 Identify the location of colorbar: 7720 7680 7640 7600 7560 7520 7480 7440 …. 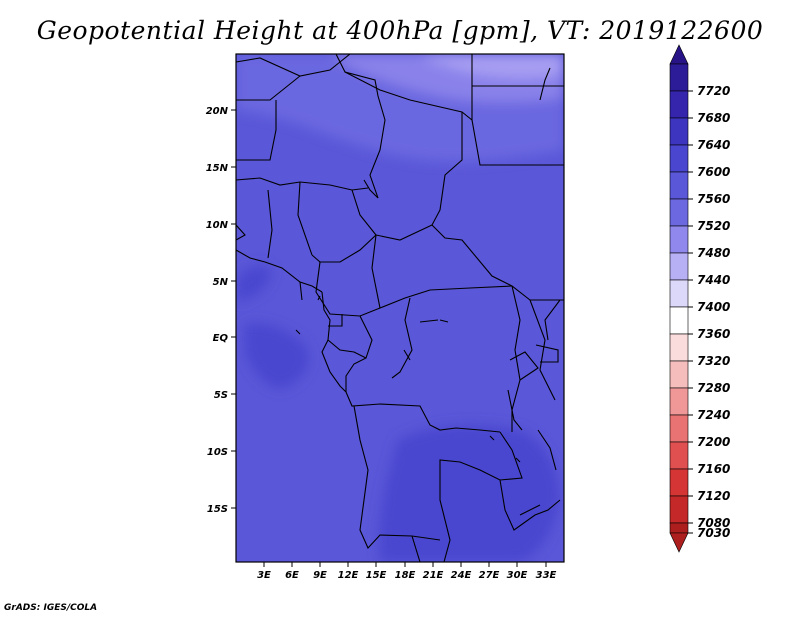
(699, 298).